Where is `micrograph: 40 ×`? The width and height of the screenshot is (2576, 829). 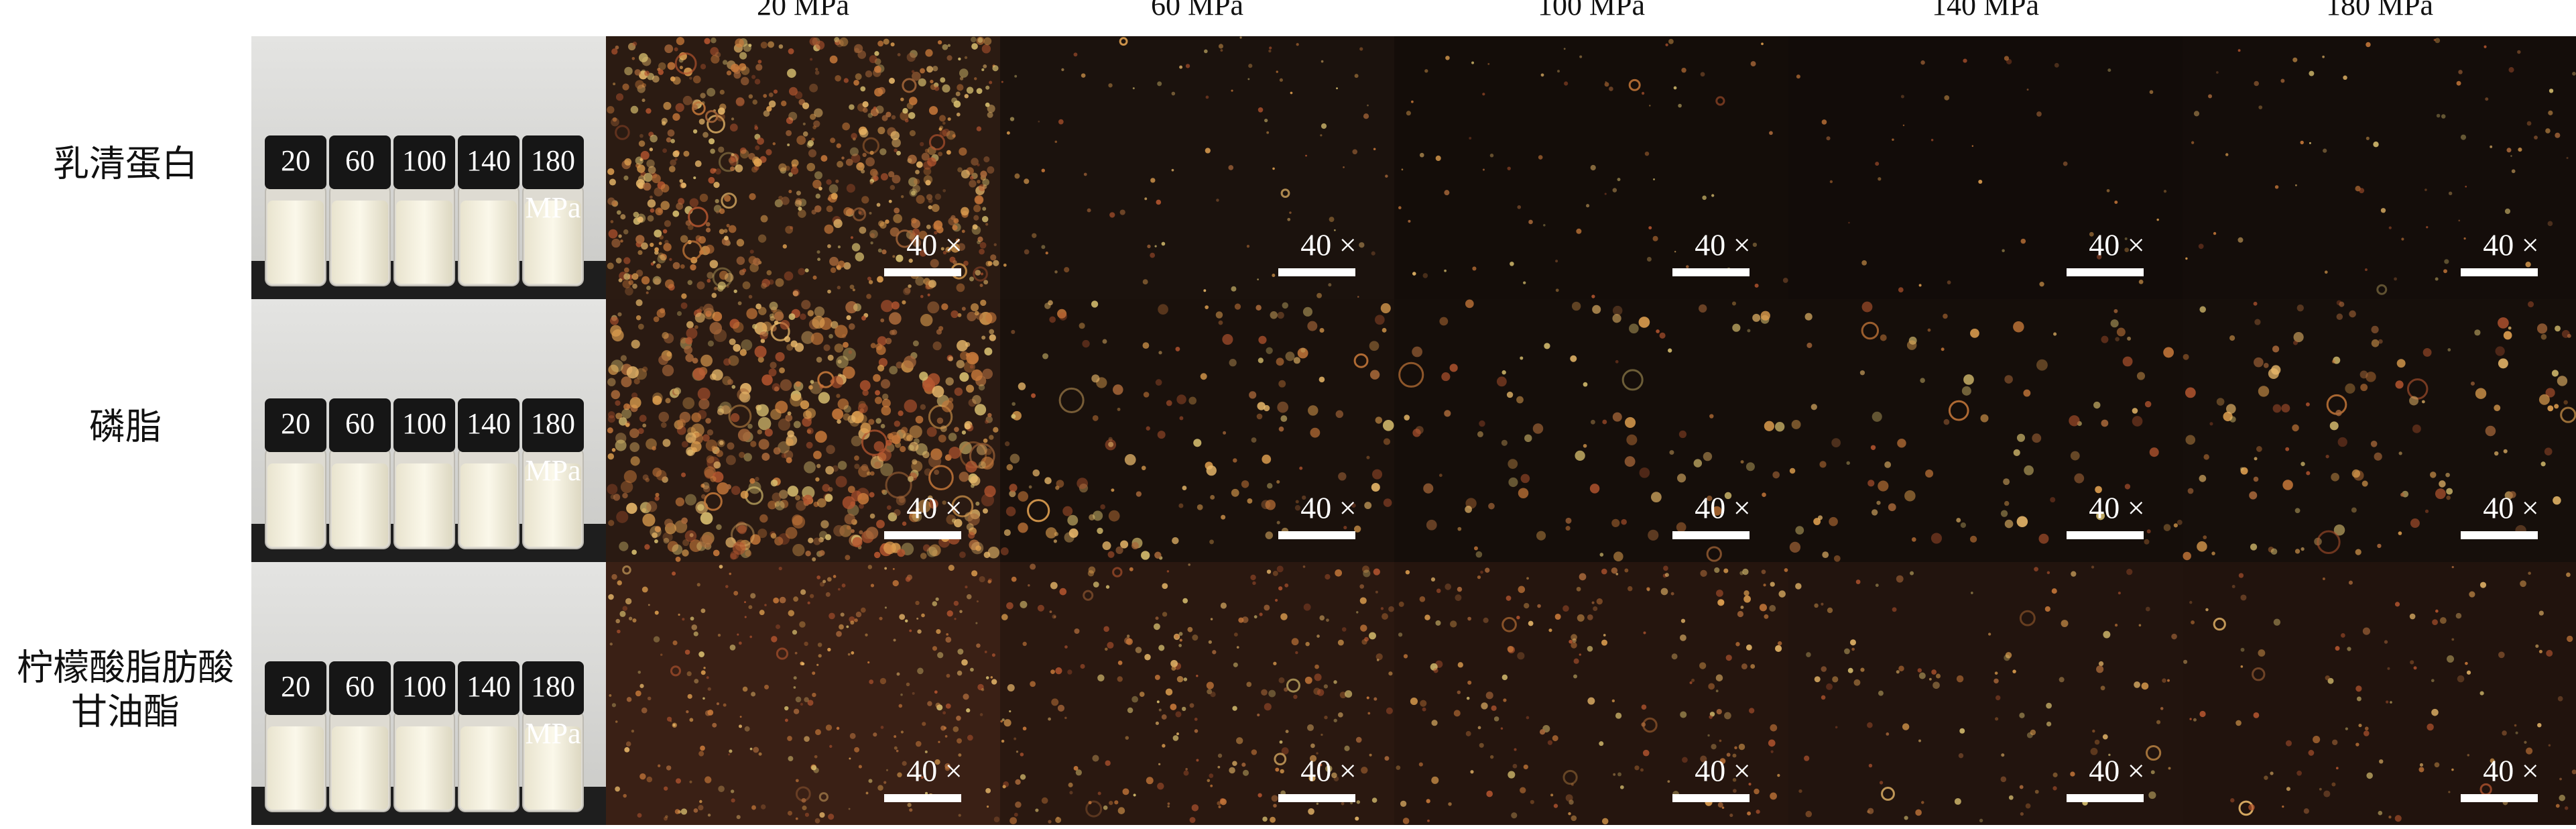 micrograph: 40 × is located at coordinates (2379, 167).